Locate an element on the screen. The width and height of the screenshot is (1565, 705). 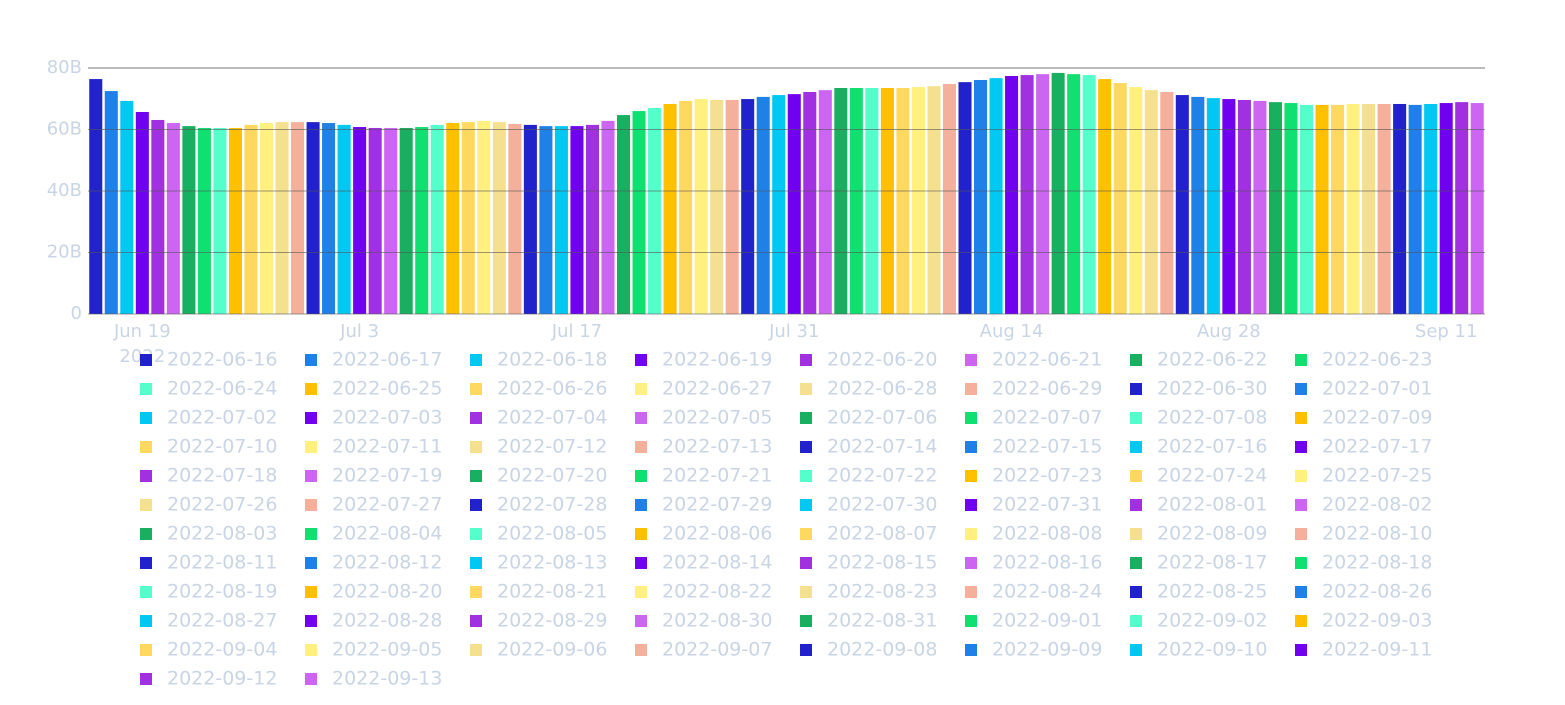
legend-label: 2022-08-03 is located at coordinates (222, 534).